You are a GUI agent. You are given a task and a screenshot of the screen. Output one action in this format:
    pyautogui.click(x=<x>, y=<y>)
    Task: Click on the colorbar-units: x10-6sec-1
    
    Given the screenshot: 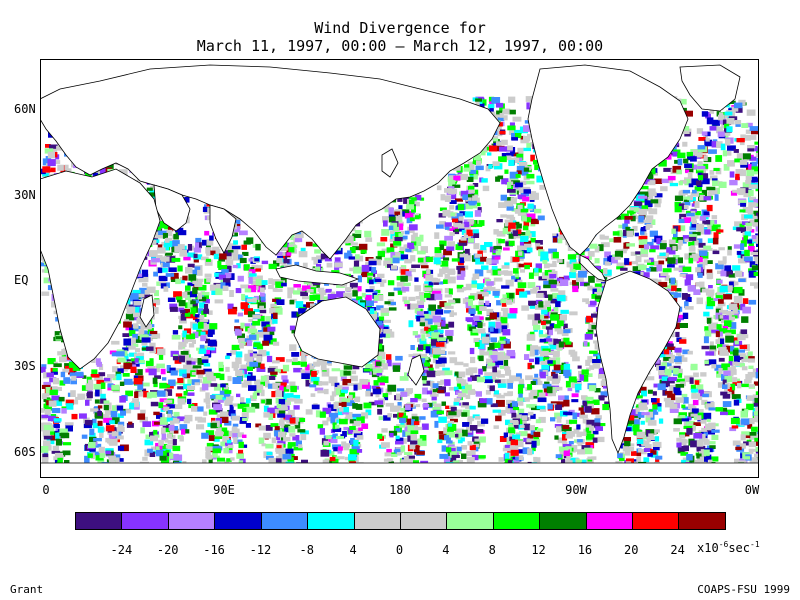 What is the action you would take?
    pyautogui.click(x=728, y=547)
    